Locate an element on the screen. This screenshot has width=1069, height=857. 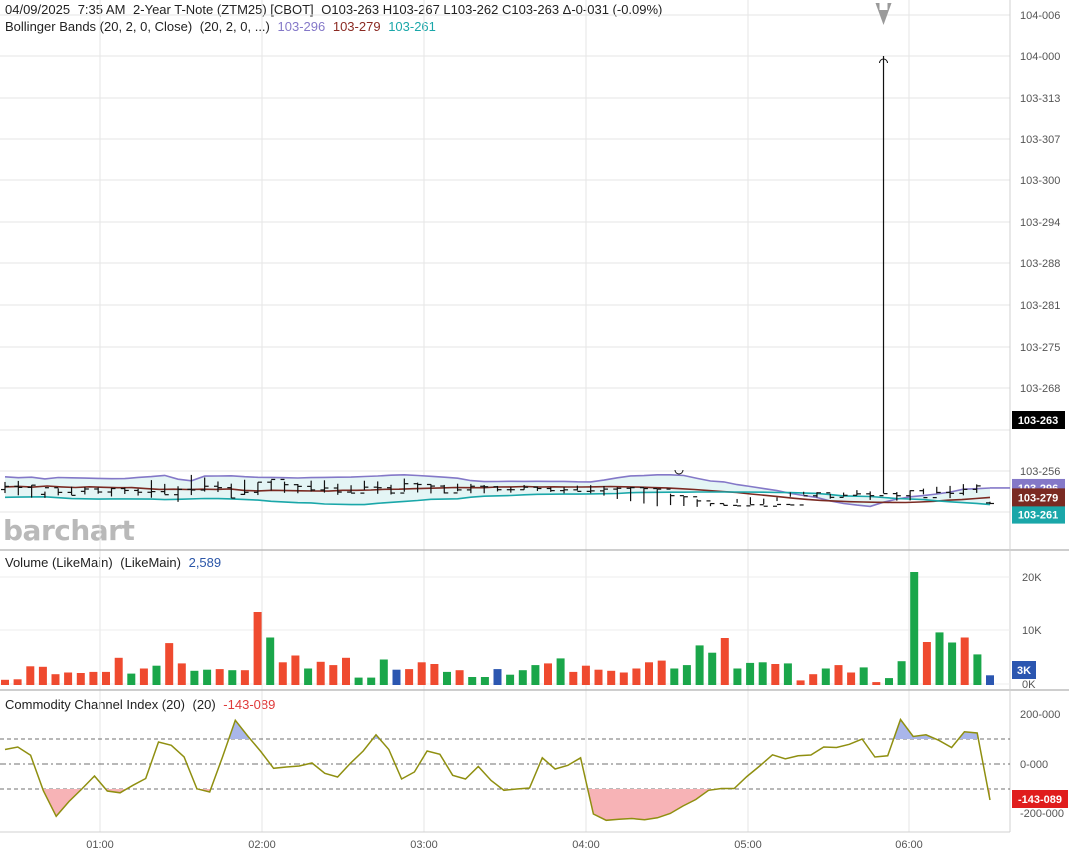
y-tick-label: 104-006 is located at coordinates (1040, 16).